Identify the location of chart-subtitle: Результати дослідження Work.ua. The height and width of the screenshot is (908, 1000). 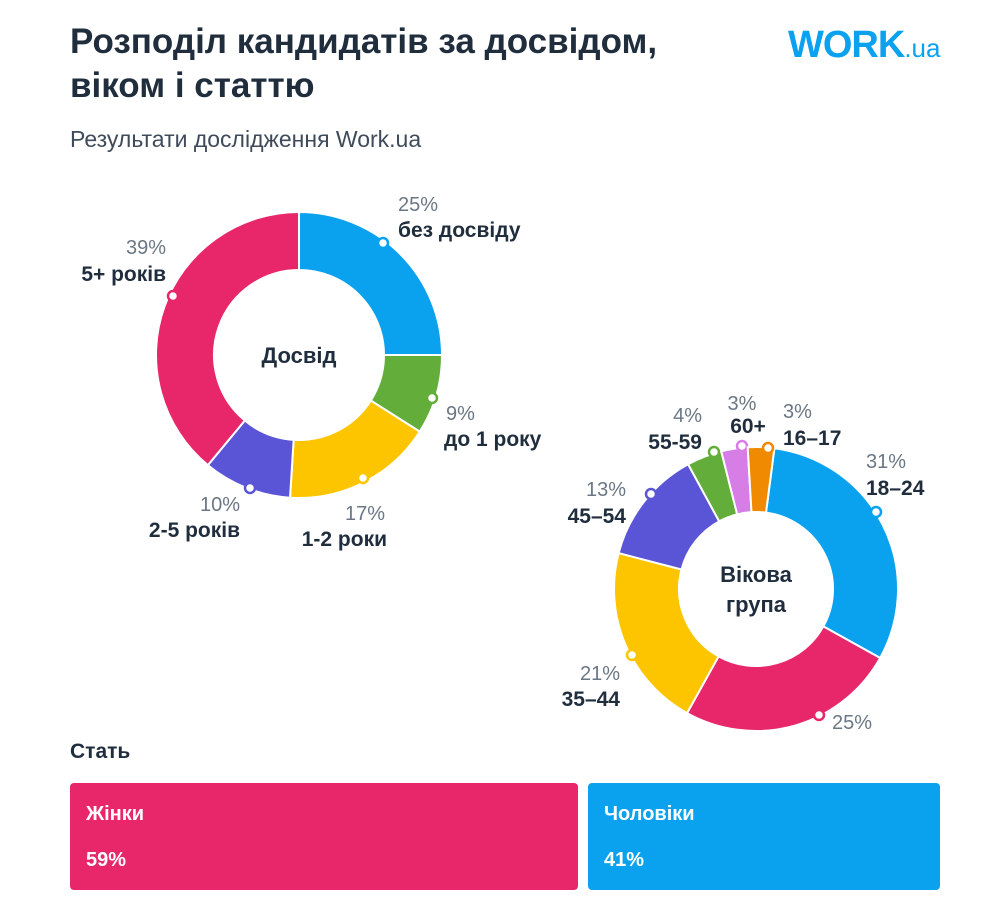
(246, 139).